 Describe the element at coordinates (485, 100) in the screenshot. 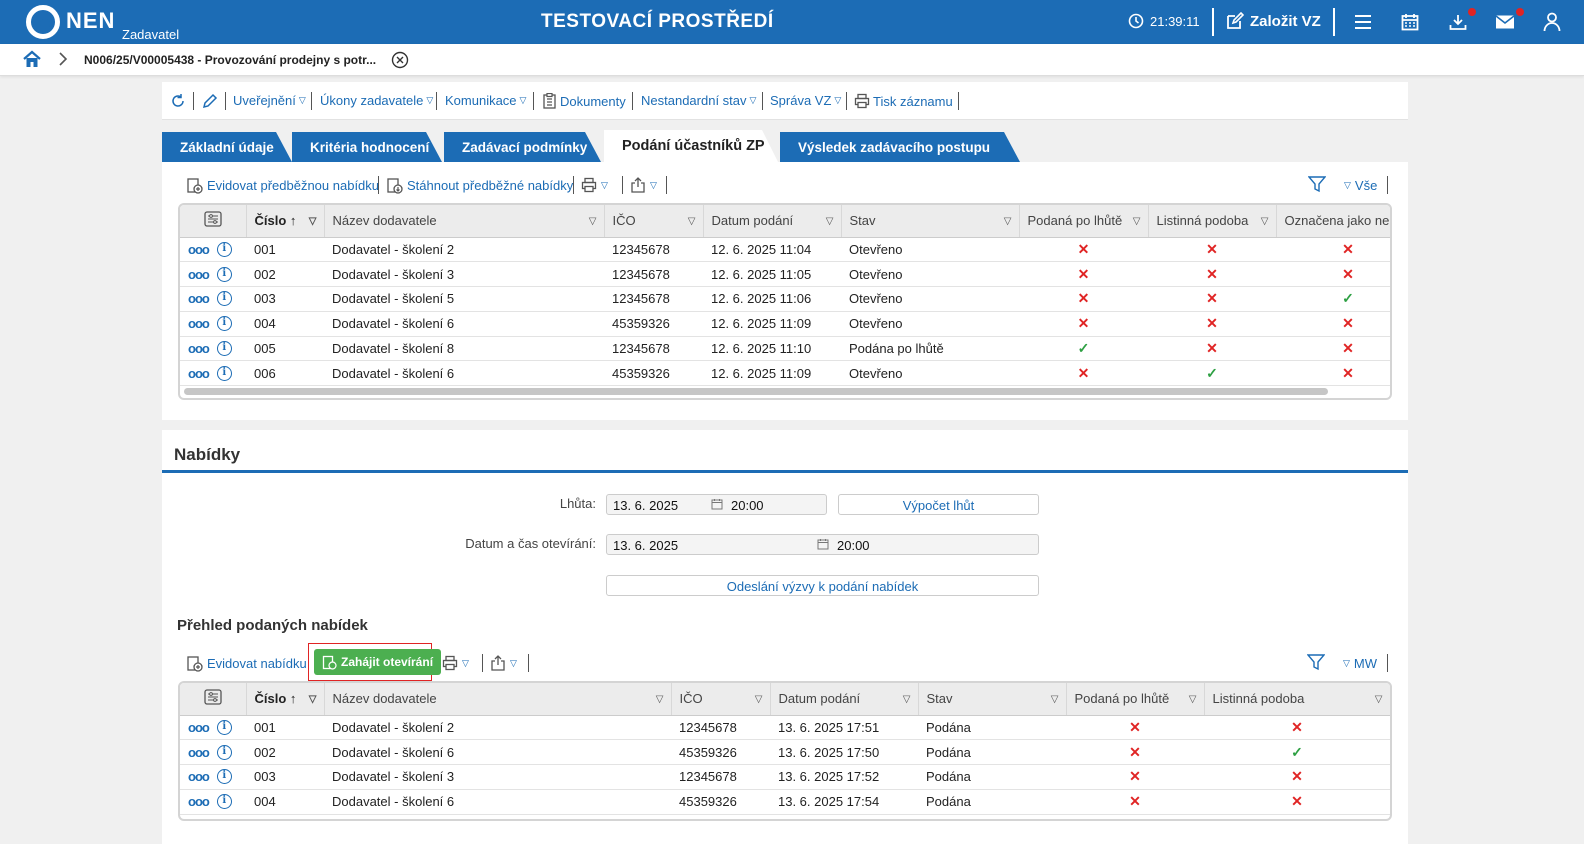

I see `action-communication: Komunikace ▽` at that location.